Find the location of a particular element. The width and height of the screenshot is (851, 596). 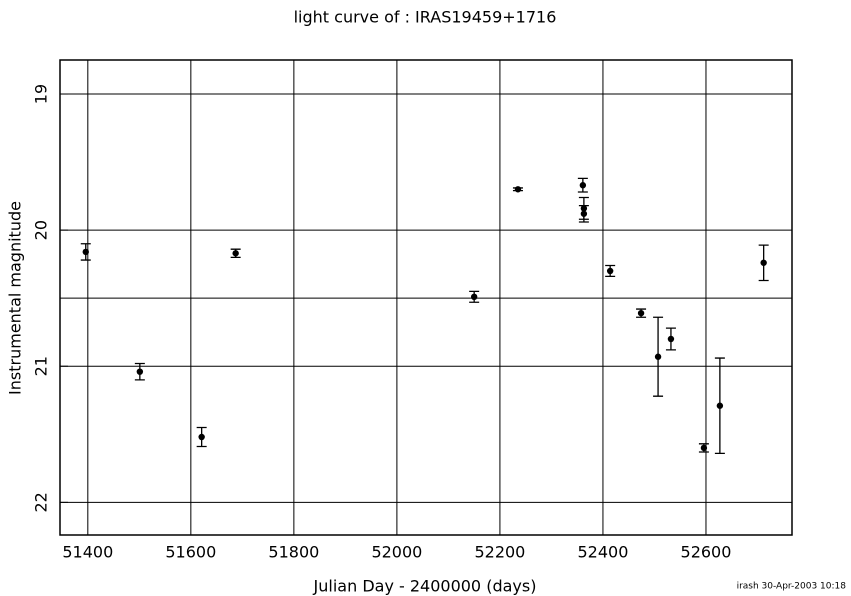

x-tick-label: 52600 is located at coordinates (706, 552).